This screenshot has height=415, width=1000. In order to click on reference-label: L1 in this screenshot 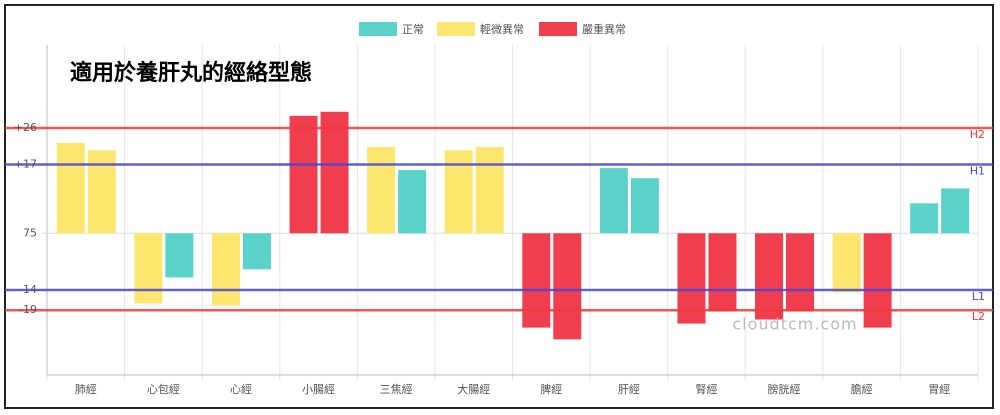, I will do `click(978, 296)`.